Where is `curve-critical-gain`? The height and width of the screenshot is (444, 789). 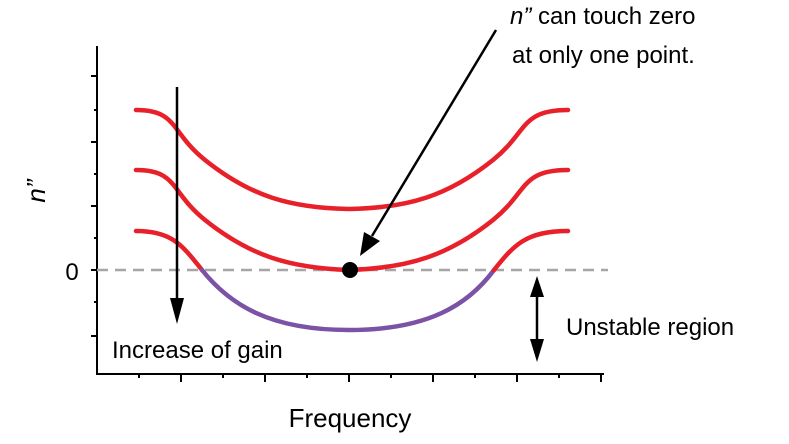 curve-critical-gain is located at coordinates (352, 220).